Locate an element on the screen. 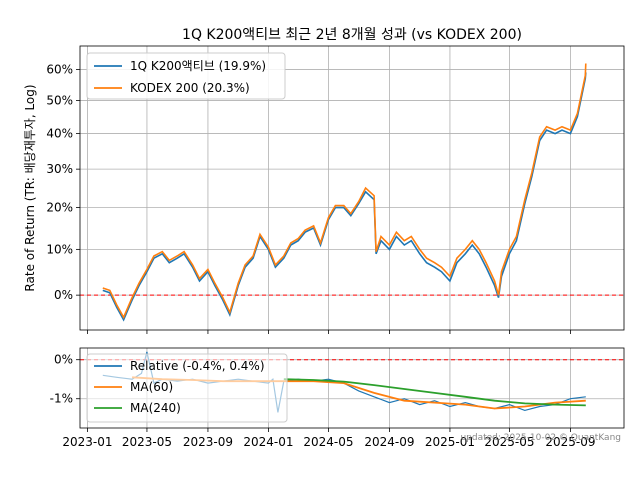  x-tick-label: 2024-01 is located at coordinates (268, 442).